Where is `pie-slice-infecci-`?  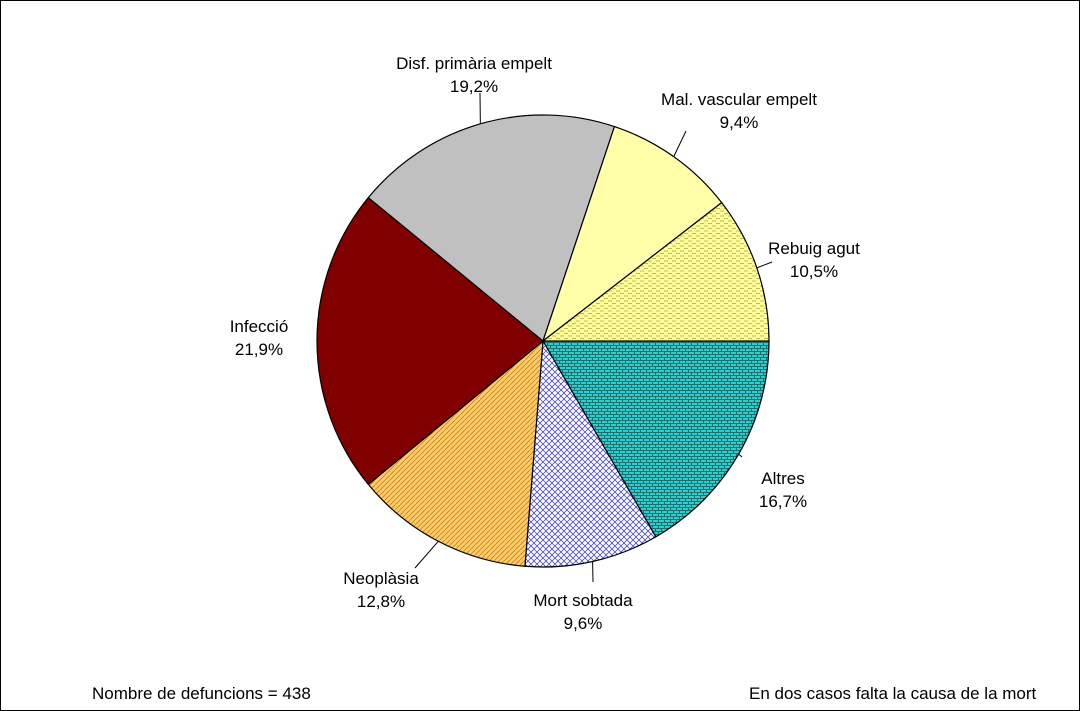
pie-slice-infecci- is located at coordinates (430, 341).